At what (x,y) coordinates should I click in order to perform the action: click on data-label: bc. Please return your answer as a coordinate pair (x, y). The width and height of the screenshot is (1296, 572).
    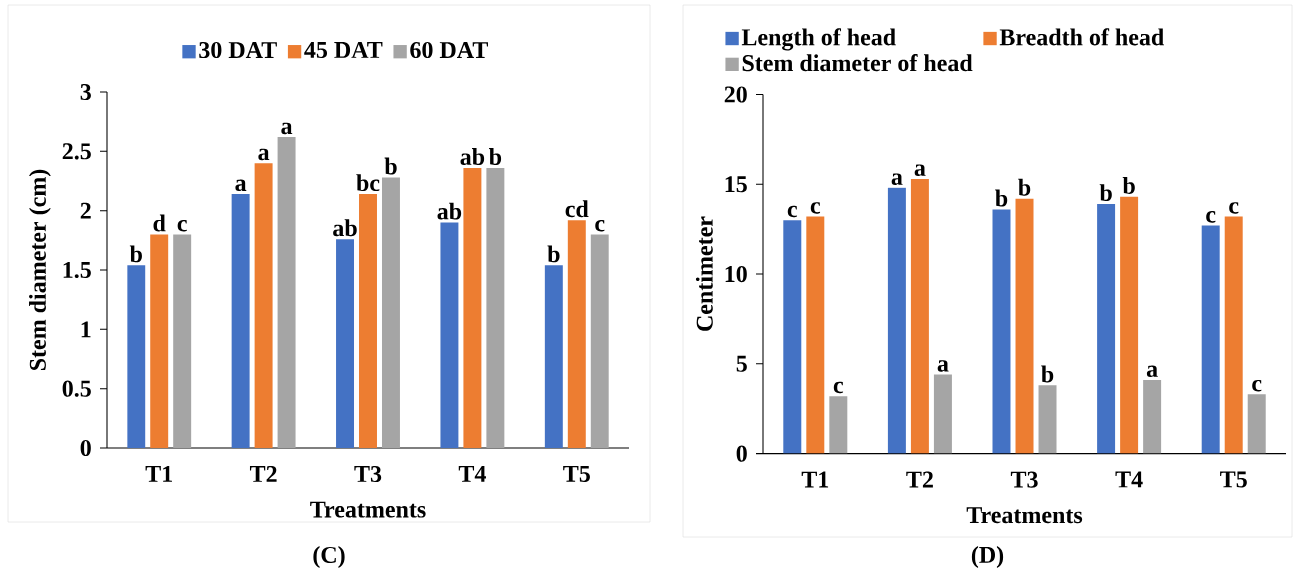
    Looking at the image, I should click on (368, 183).